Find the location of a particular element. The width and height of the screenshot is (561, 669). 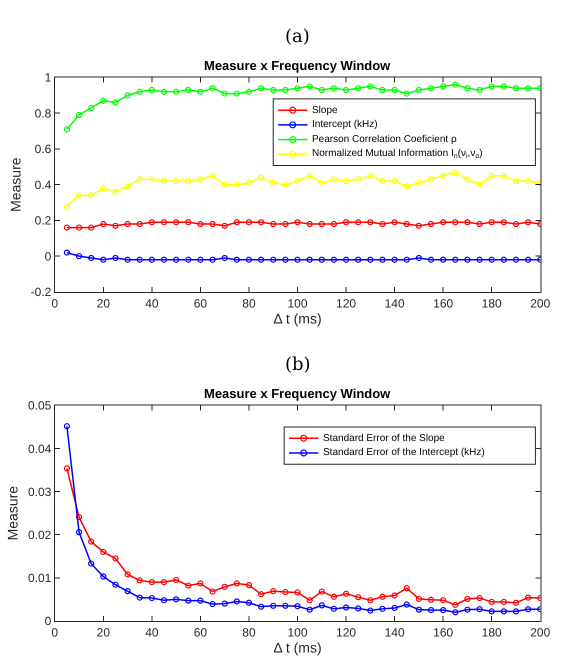

x-tick-label: 160 is located at coordinates (443, 303).